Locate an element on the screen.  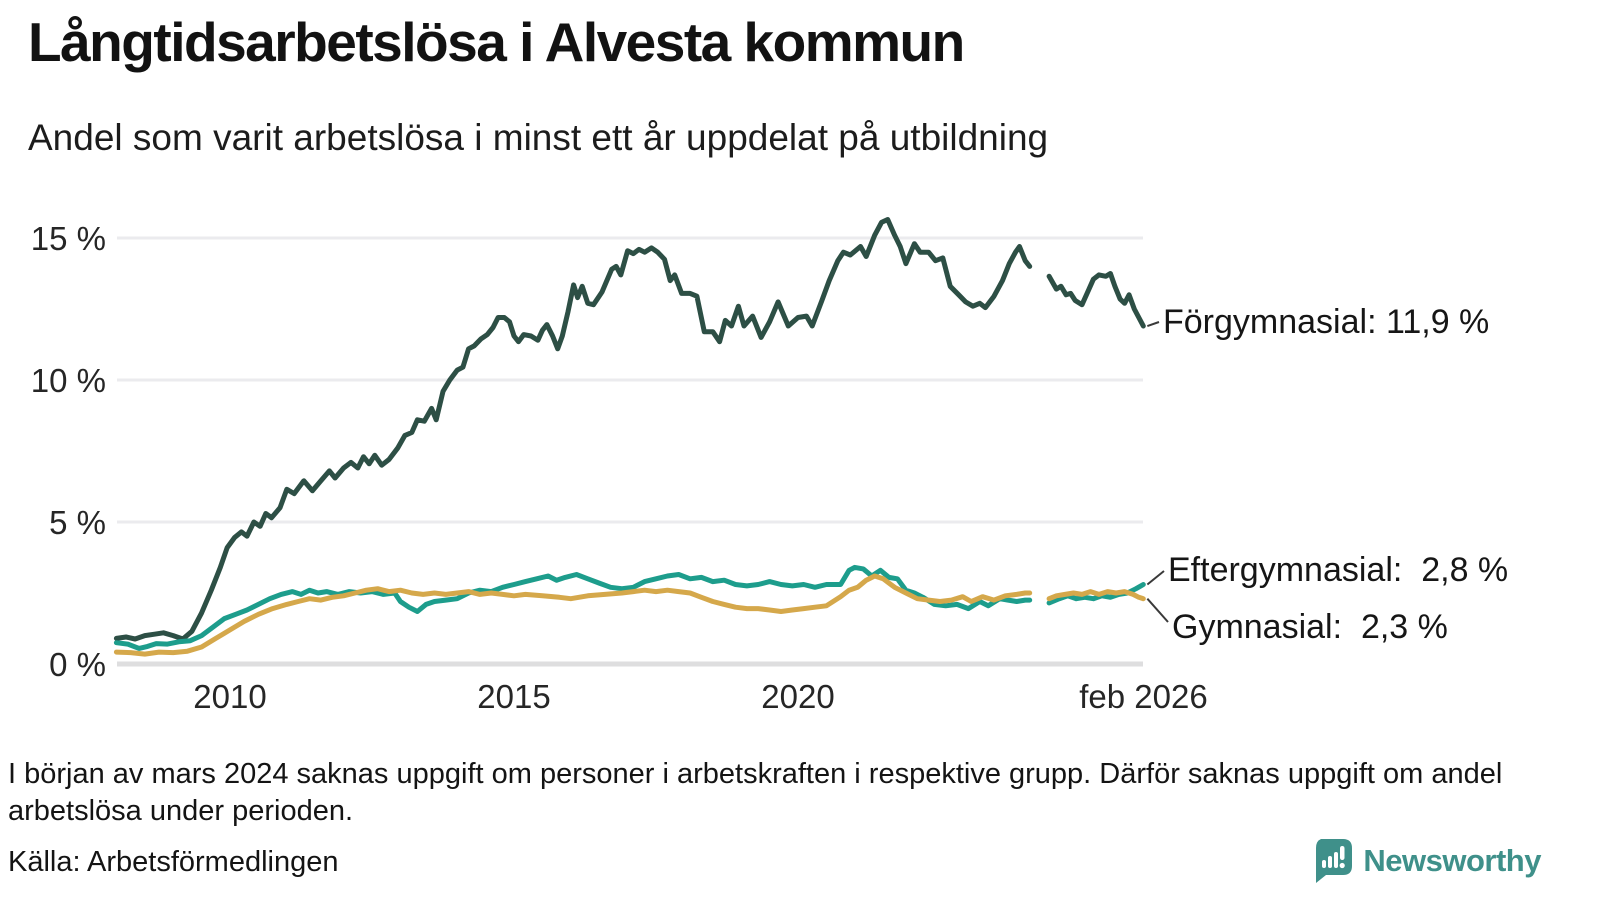
series-line-eftergymnasial is located at coordinates (573, 607).